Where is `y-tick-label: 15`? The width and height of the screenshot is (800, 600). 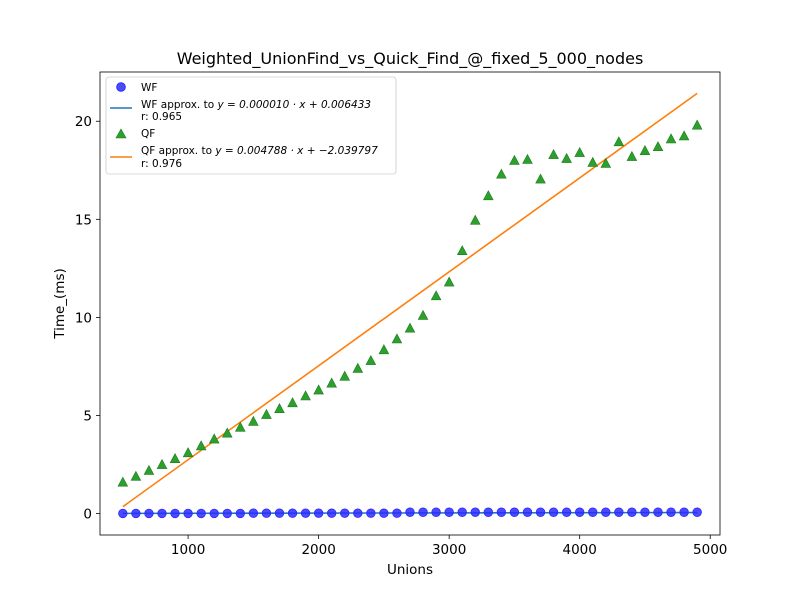
y-tick-label: 15 is located at coordinates (83, 220).